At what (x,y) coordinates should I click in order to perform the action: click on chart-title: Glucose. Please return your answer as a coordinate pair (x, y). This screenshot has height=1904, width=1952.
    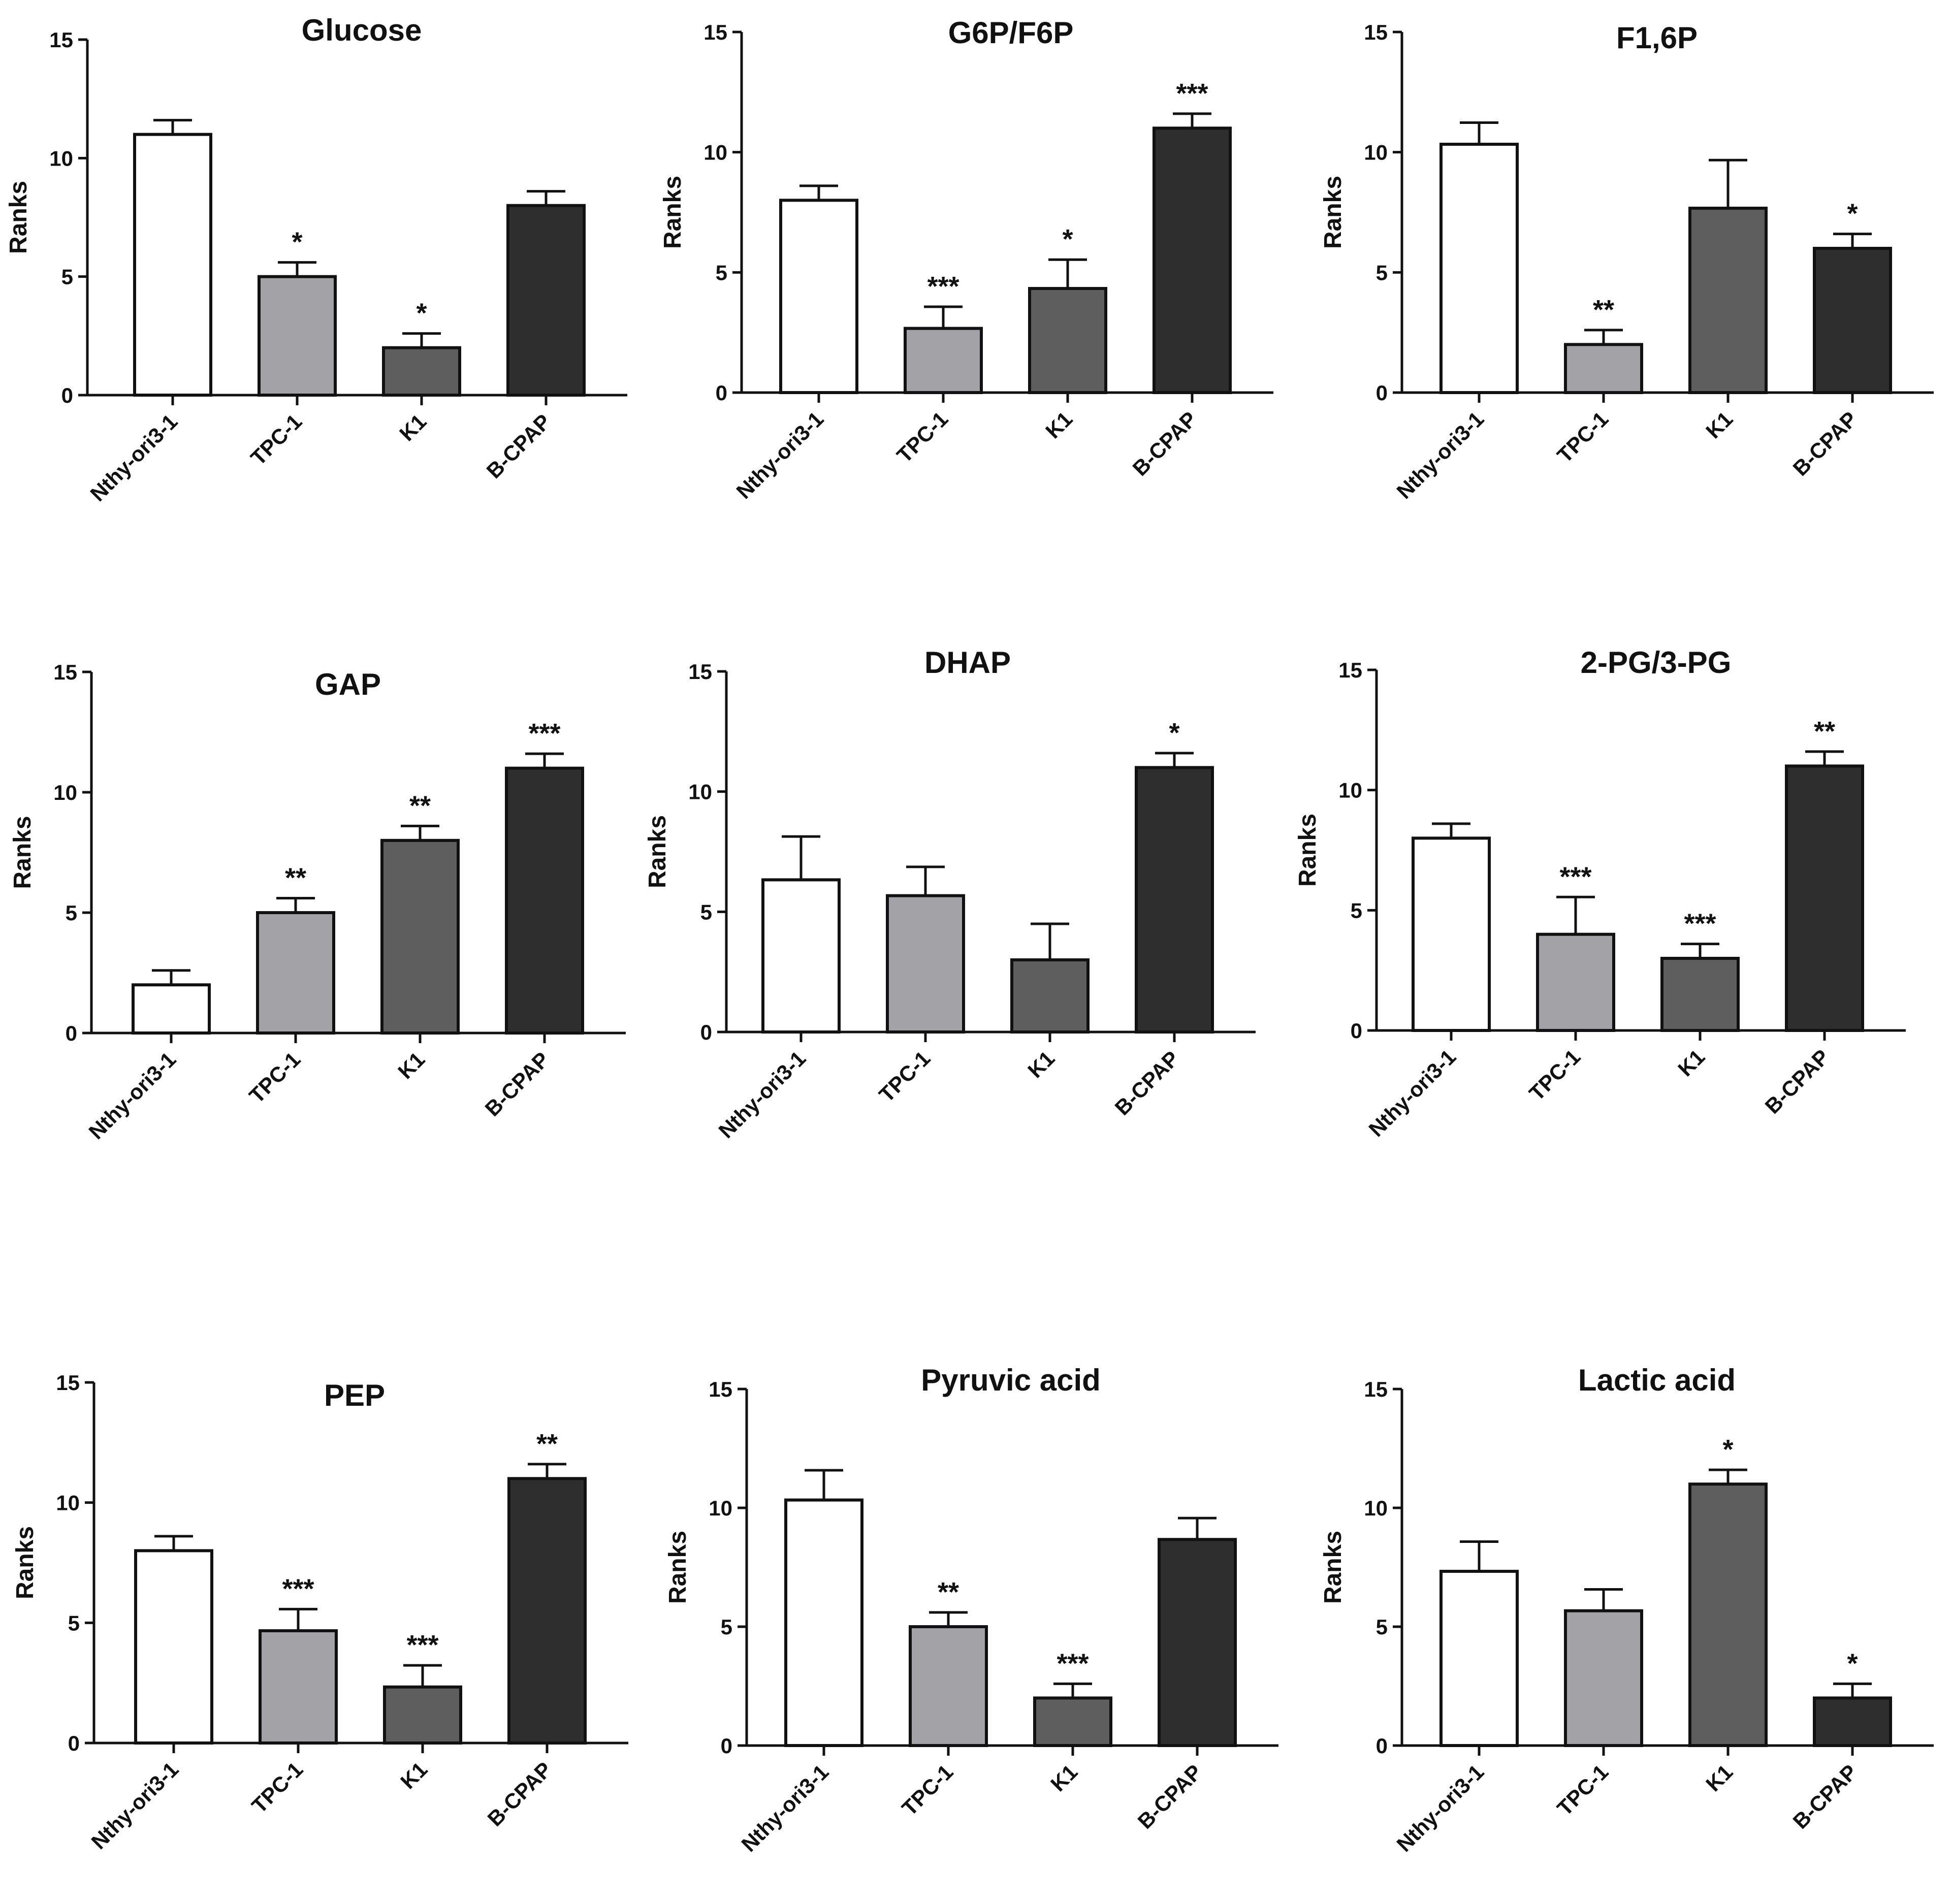
    Looking at the image, I should click on (362, 30).